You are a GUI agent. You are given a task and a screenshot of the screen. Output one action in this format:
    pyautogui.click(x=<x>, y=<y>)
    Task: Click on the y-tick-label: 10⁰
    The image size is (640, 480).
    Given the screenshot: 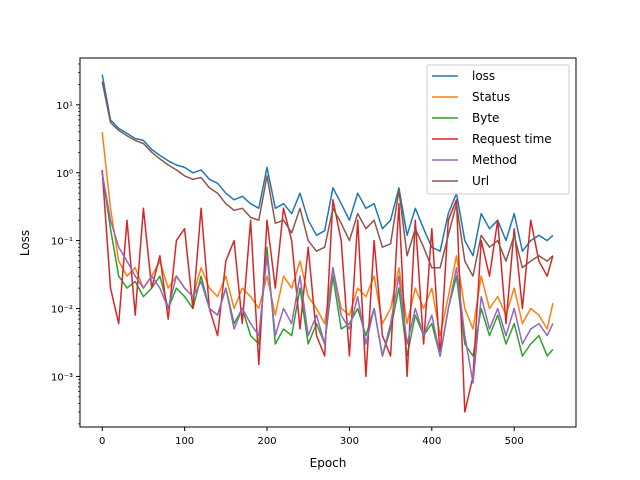 What is the action you would take?
    pyautogui.click(x=64, y=174)
    